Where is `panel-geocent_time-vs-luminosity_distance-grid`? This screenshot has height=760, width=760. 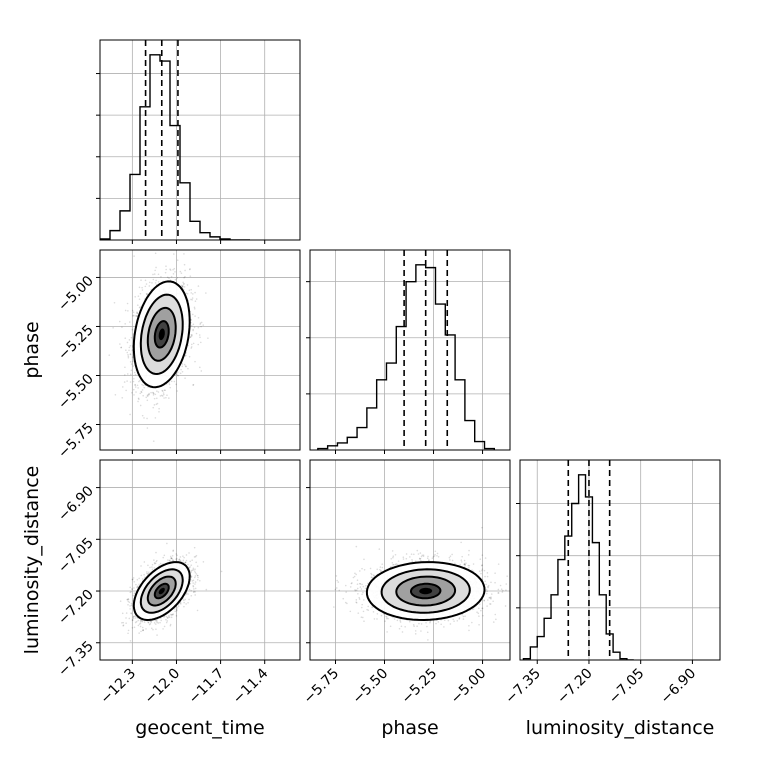
panel-geocent_time-vs-luminosity_distance-grid is located at coordinates (200, 560).